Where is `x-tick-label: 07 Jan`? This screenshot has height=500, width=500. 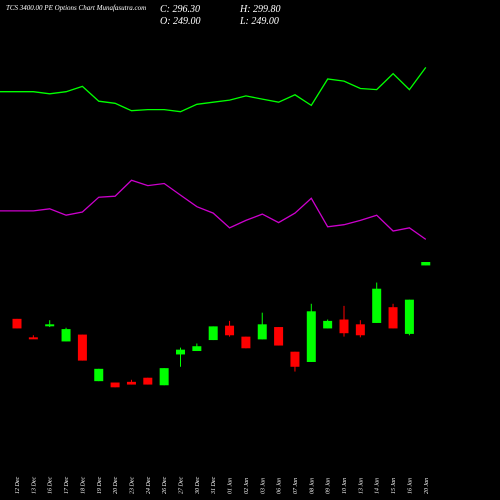
x-tick-label: 07 Jan is located at coordinates (296, 486).